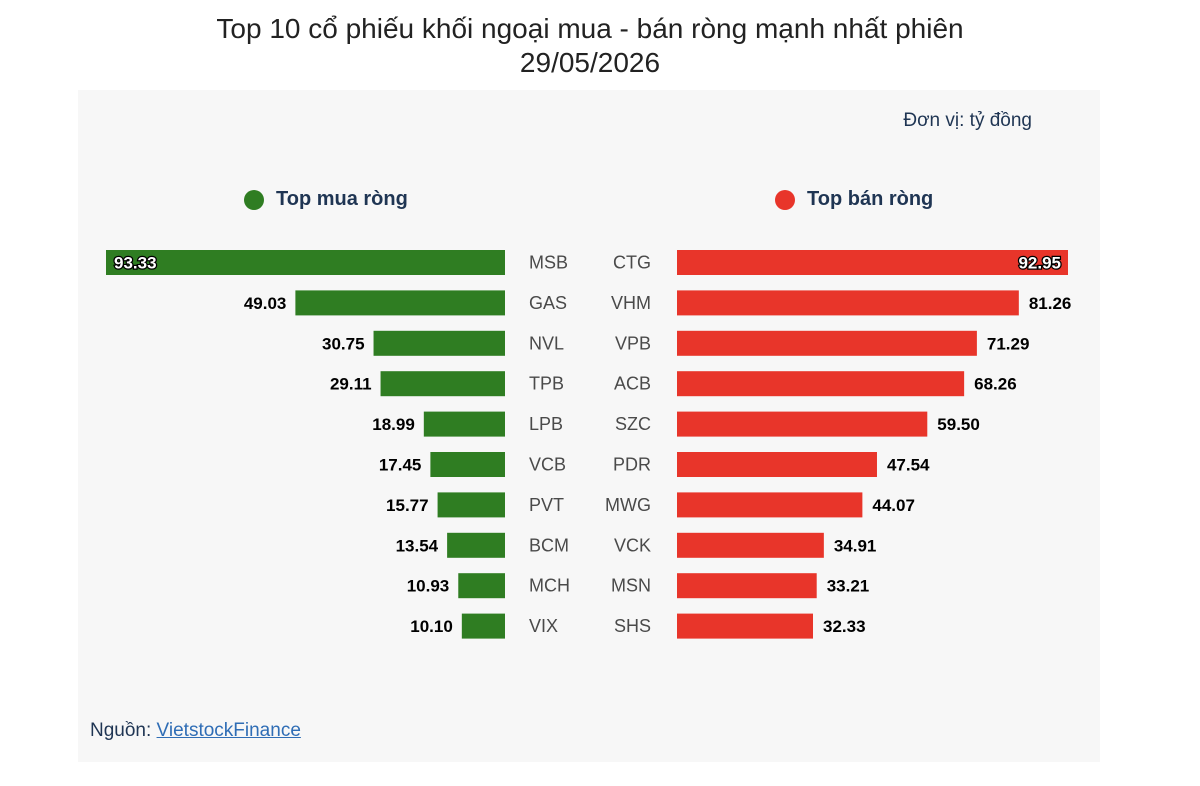  Describe the element at coordinates (549, 586) in the screenshot. I see `buy-ticker-label: MCH` at that location.